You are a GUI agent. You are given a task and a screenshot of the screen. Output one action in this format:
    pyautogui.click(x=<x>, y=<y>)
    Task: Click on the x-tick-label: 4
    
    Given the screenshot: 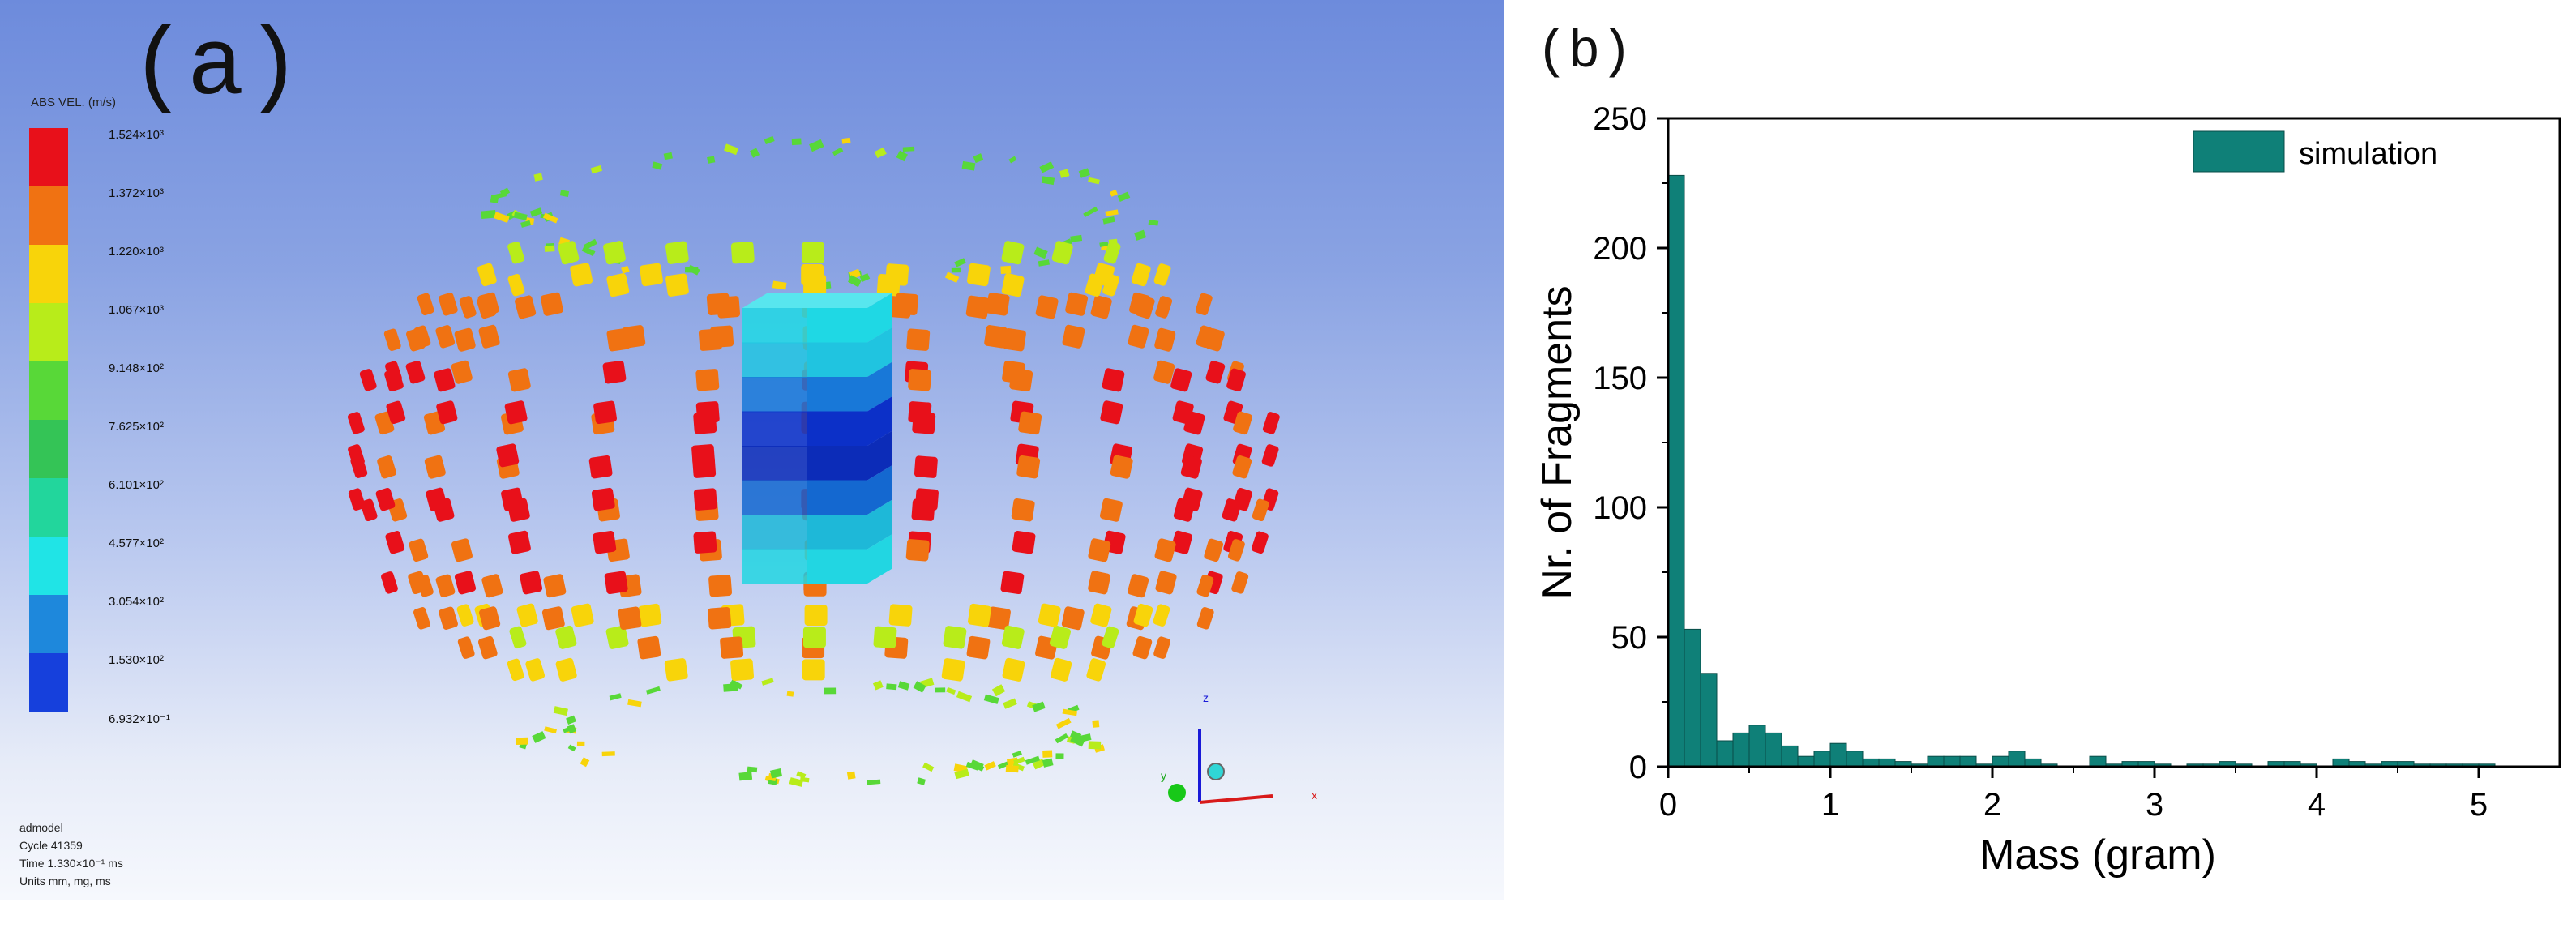 What is the action you would take?
    pyautogui.click(x=2317, y=805)
    